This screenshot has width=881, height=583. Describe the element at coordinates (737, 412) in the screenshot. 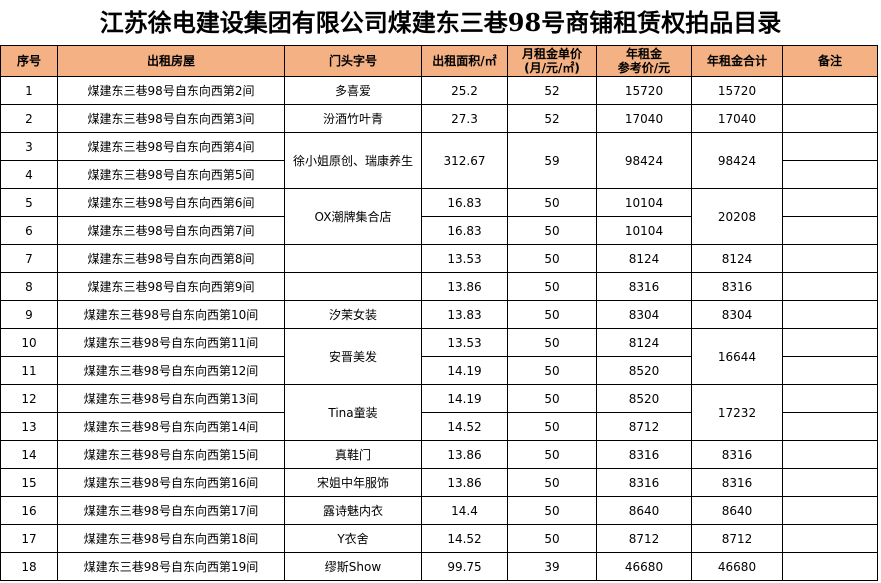

I see `annual-total: 17232` at that location.